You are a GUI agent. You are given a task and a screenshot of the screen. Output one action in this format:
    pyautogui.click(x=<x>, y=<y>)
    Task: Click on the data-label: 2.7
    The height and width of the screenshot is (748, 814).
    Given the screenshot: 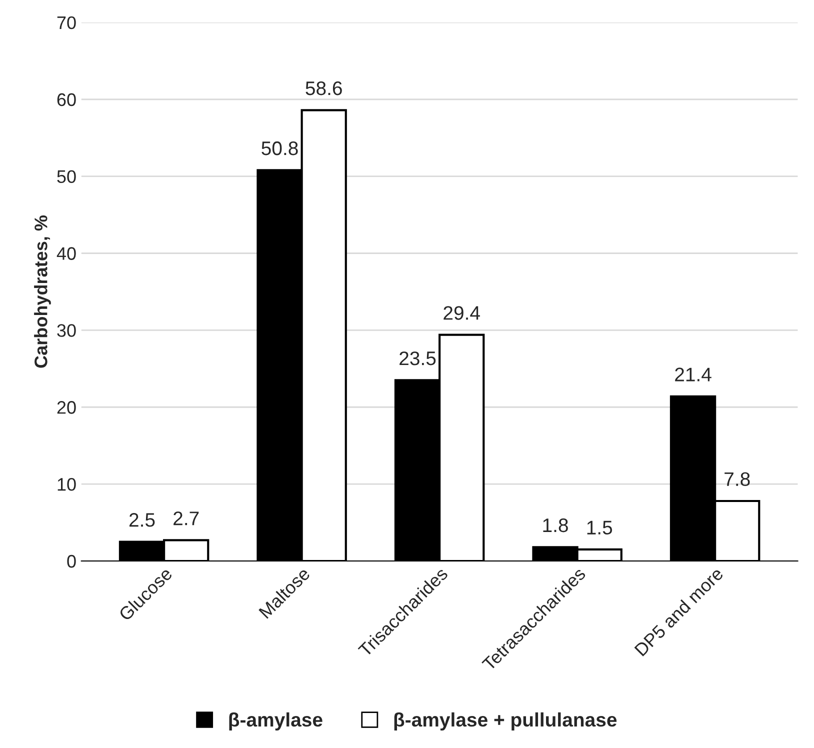 What is the action you would take?
    pyautogui.click(x=186, y=519)
    